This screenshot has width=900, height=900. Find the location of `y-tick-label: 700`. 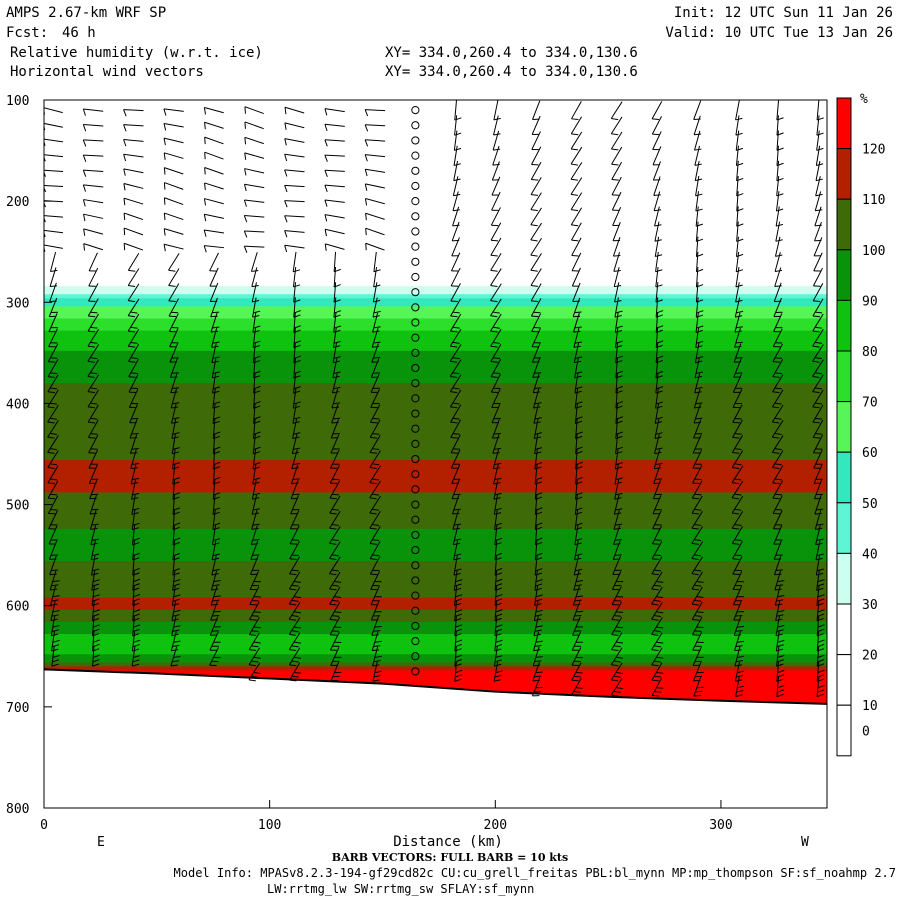

y-tick-label: 700 is located at coordinates (17, 708).